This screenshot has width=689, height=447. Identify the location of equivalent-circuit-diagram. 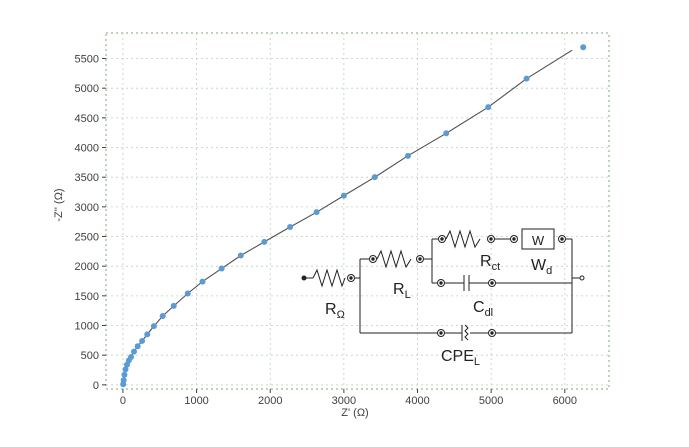
(443, 284).